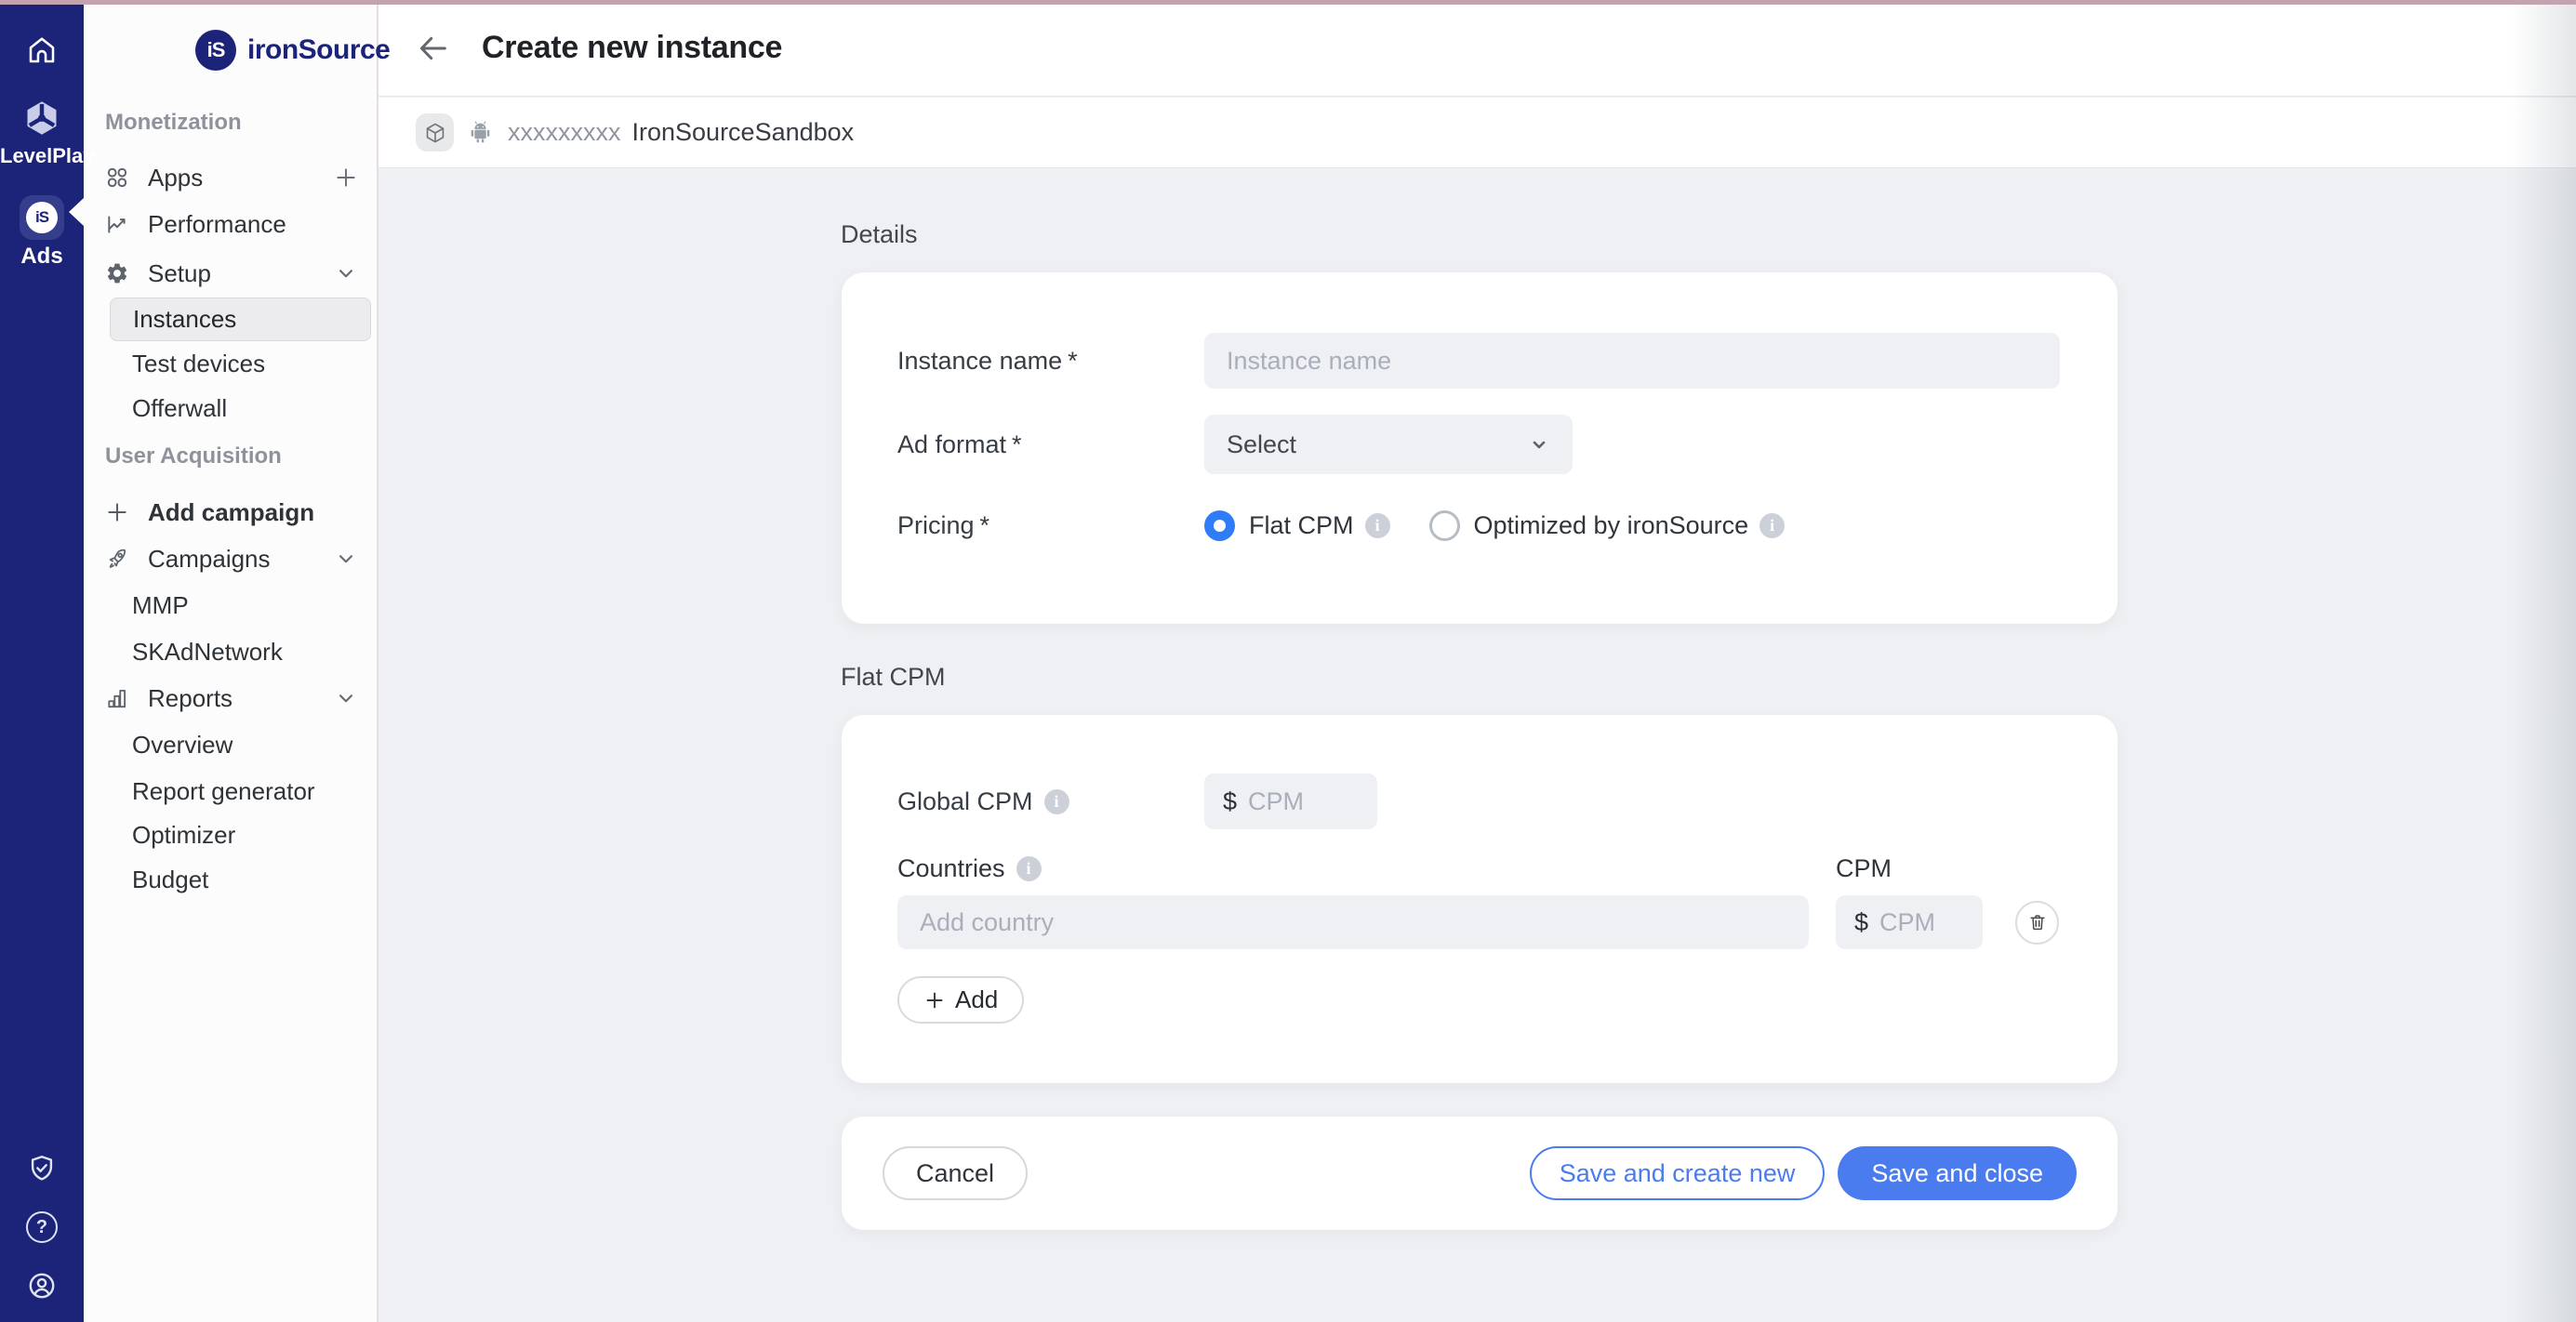 This screenshot has height=1322, width=2576. What do you see at coordinates (632, 48) in the screenshot?
I see `page-title: Create new instance` at bounding box center [632, 48].